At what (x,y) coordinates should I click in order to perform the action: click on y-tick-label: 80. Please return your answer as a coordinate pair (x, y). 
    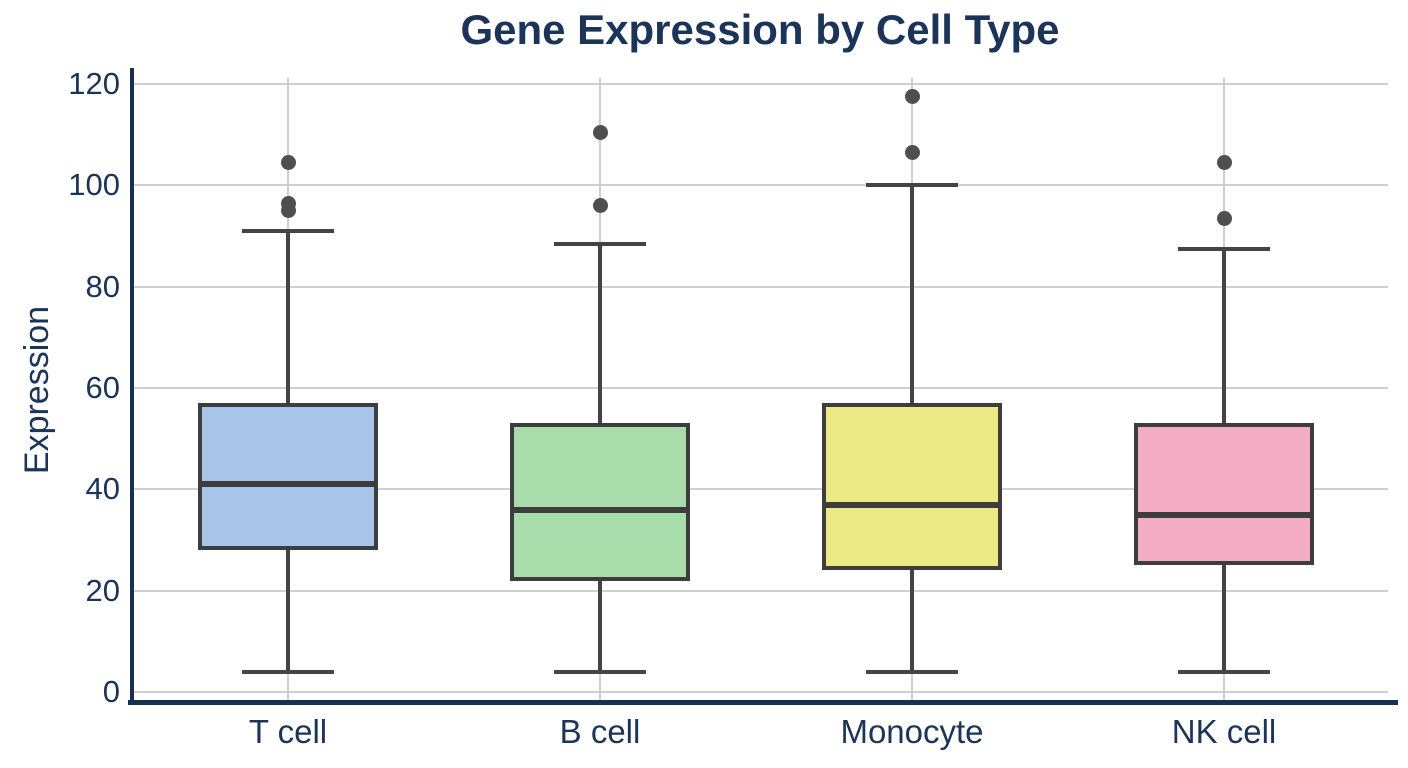
    Looking at the image, I should click on (102, 286).